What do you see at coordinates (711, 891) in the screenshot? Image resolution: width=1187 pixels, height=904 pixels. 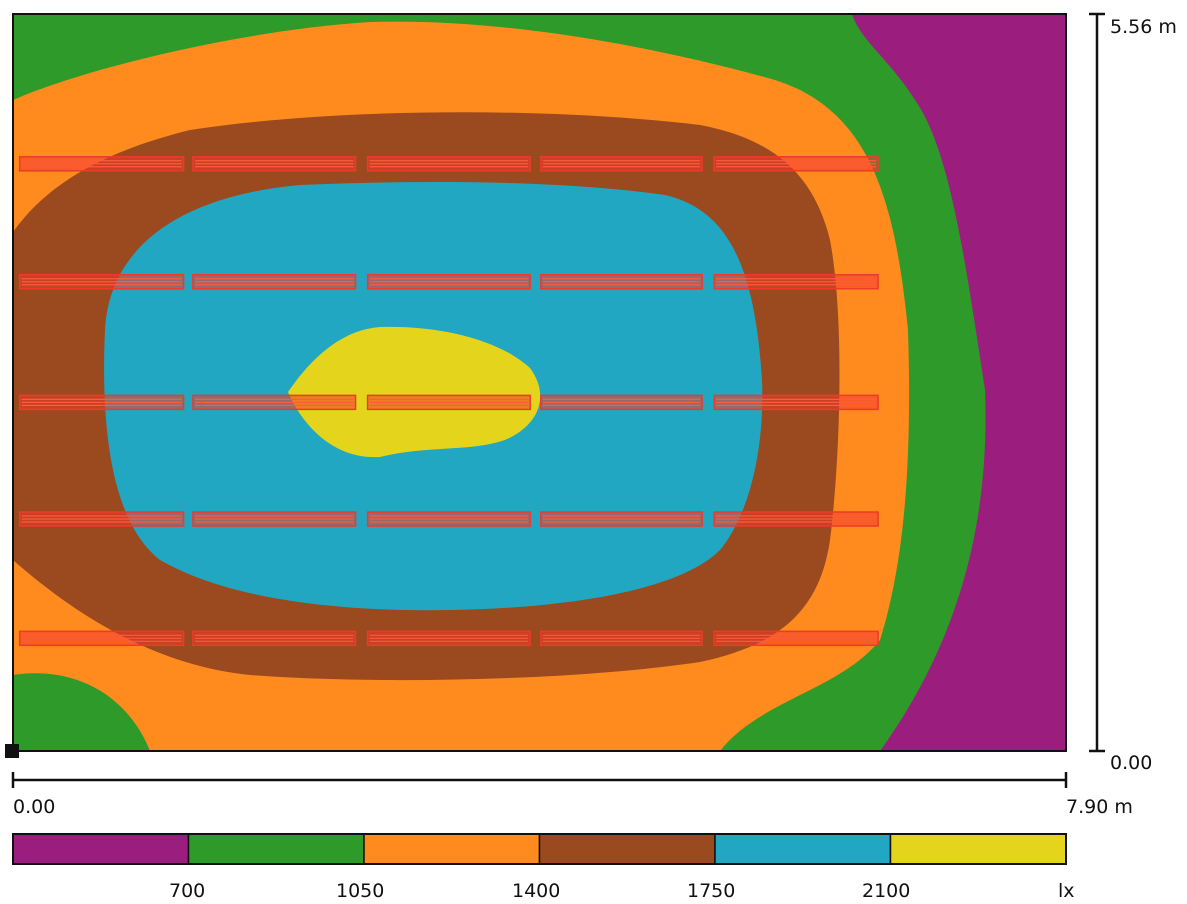 I see `legend-tick-label: 1750` at bounding box center [711, 891].